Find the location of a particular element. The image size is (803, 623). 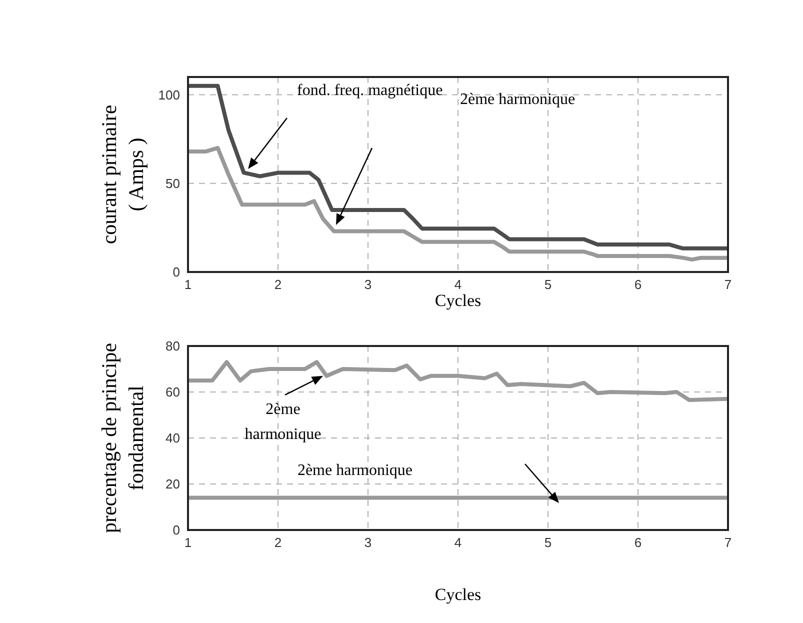

y-tick-label: 100 is located at coordinates (169, 94).